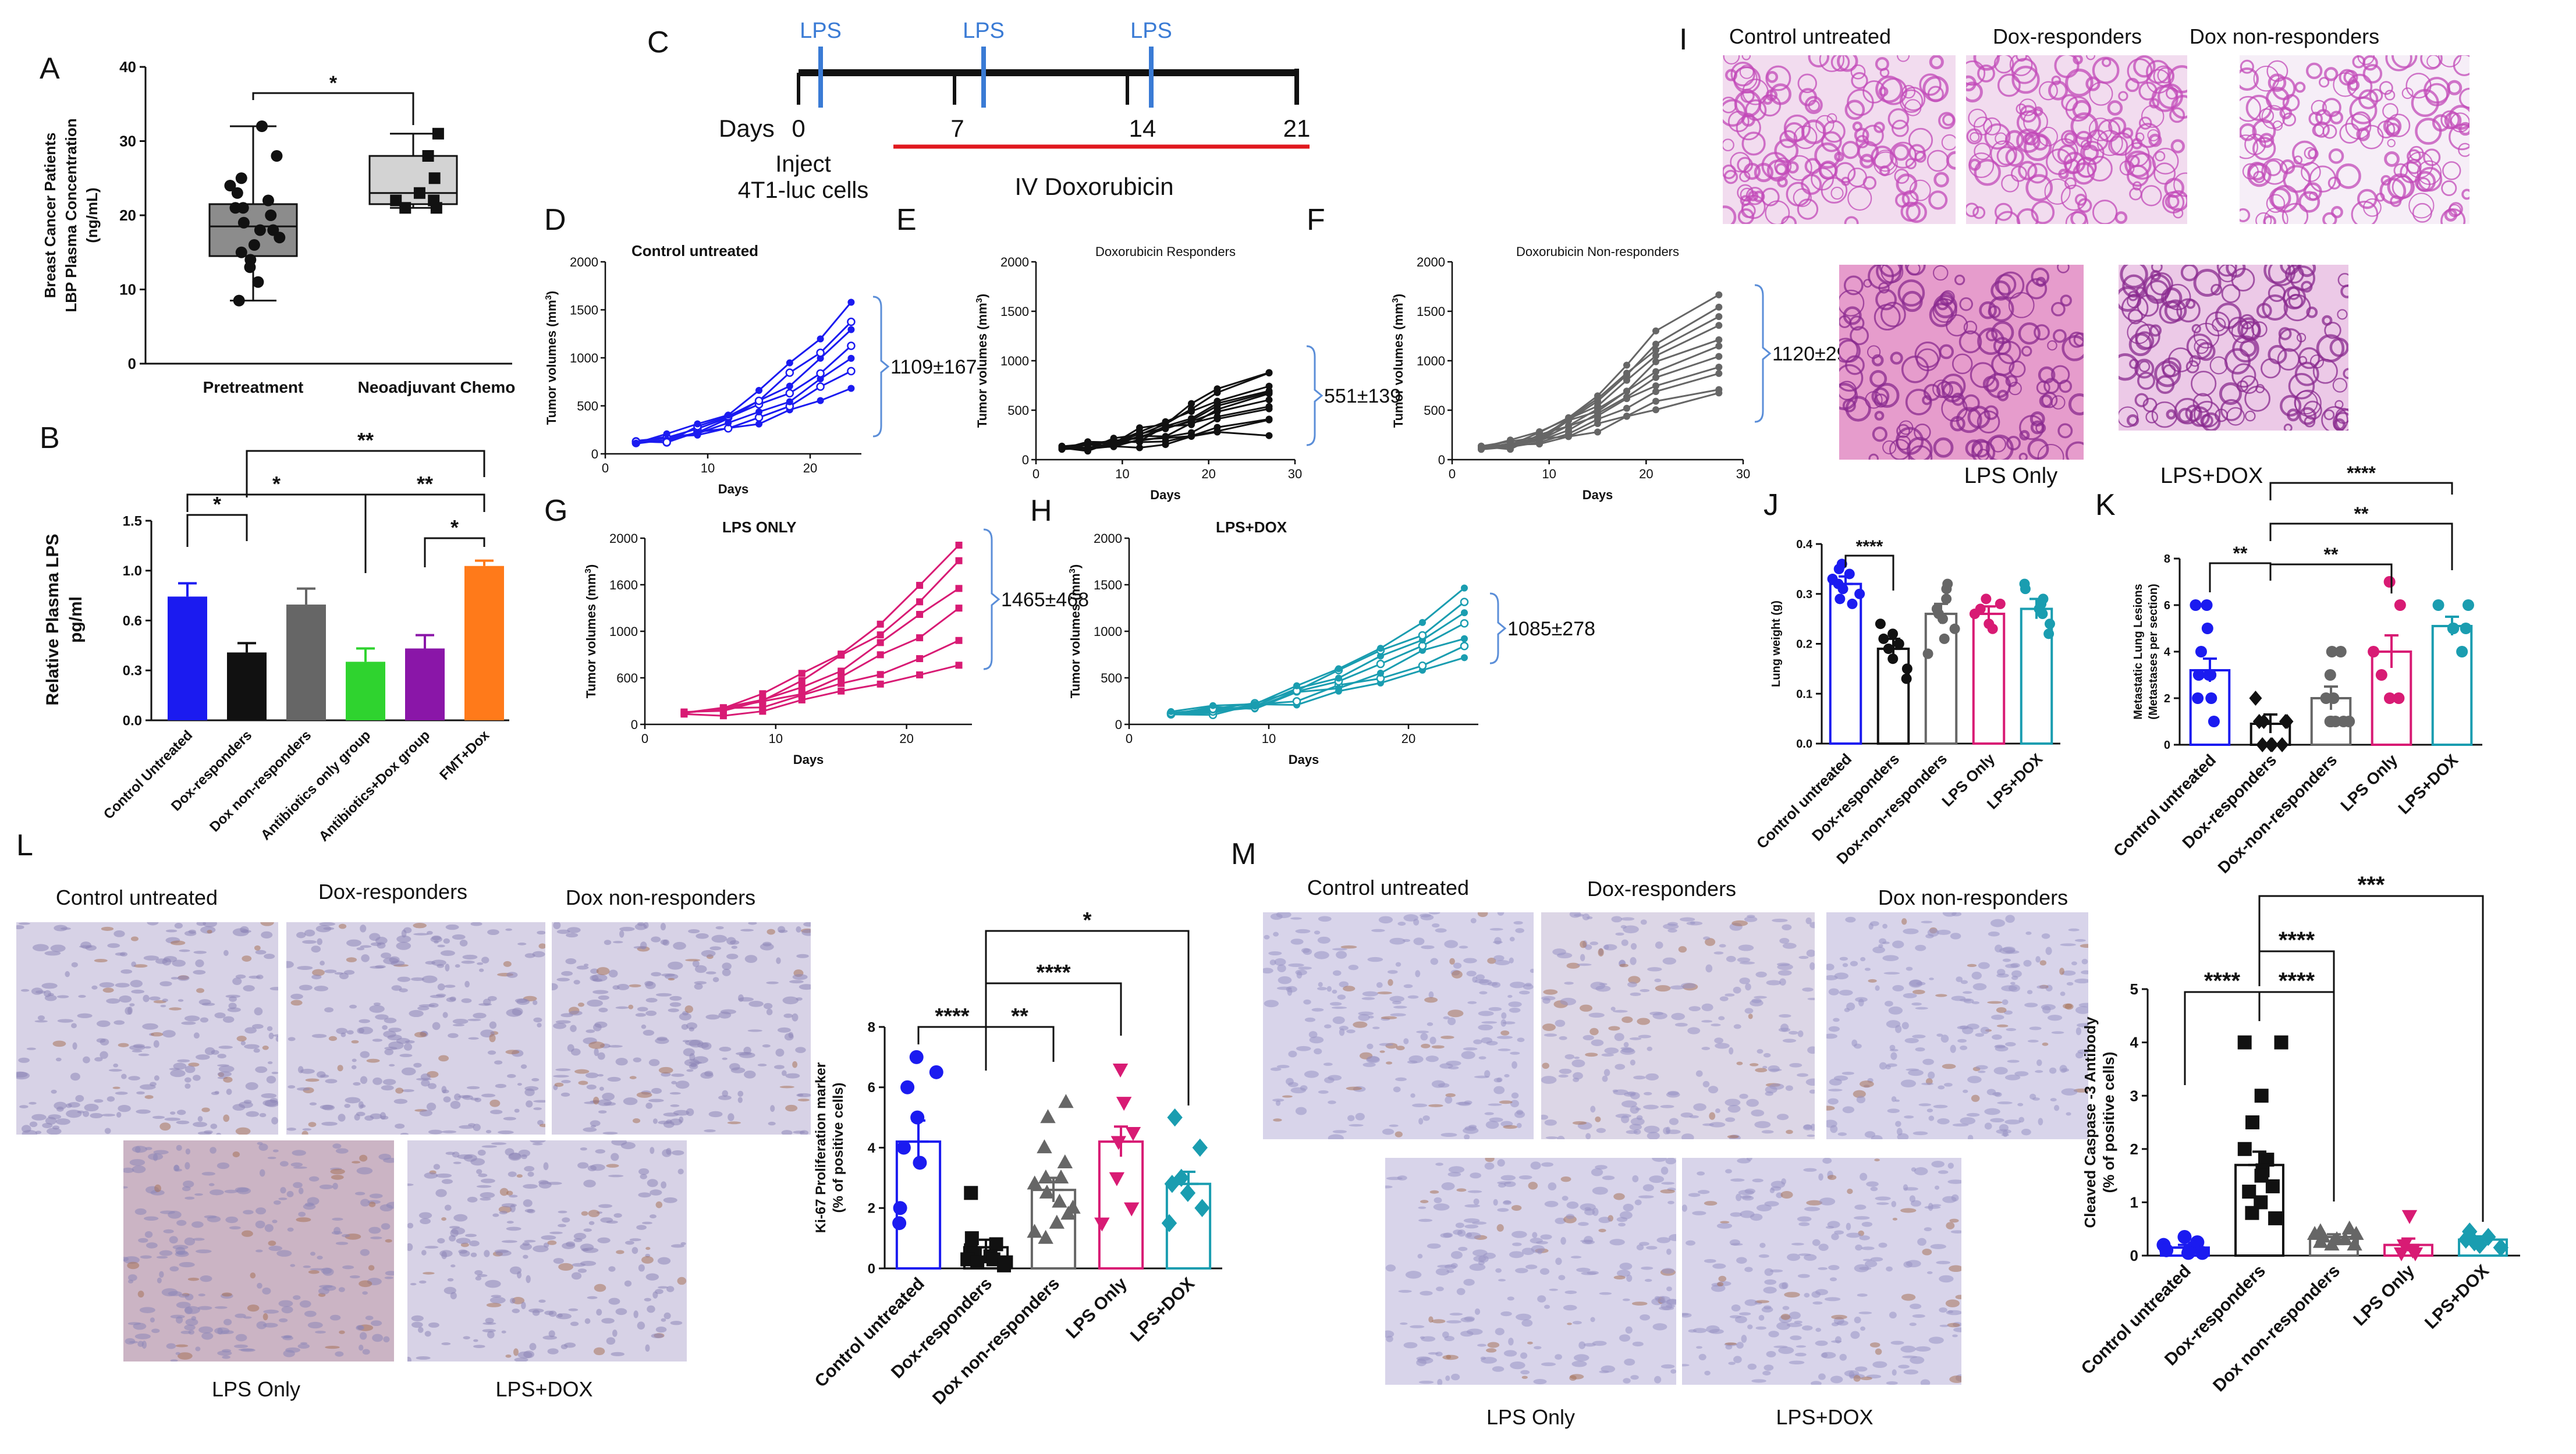  Describe the element at coordinates (996, 1341) in the screenshot. I see `x-category-label: Dox non-responders` at that location.